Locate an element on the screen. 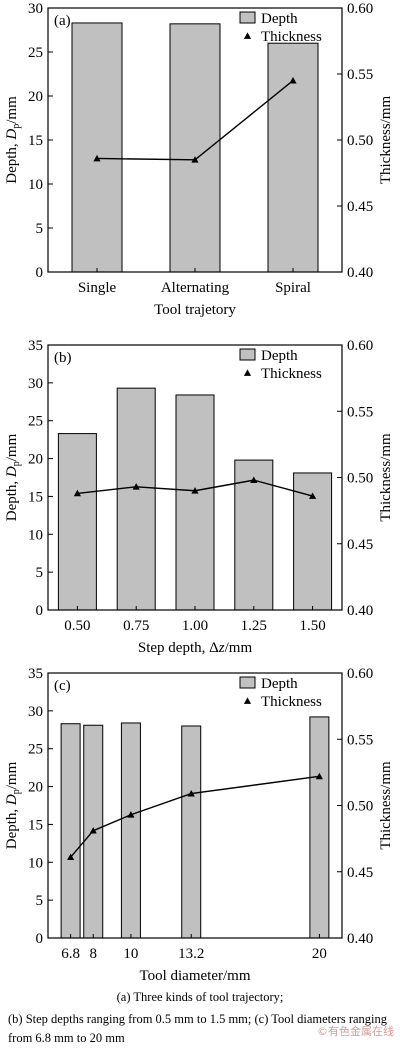 The height and width of the screenshot is (1048, 400). x-tick-label: 13.2 is located at coordinates (191, 954).